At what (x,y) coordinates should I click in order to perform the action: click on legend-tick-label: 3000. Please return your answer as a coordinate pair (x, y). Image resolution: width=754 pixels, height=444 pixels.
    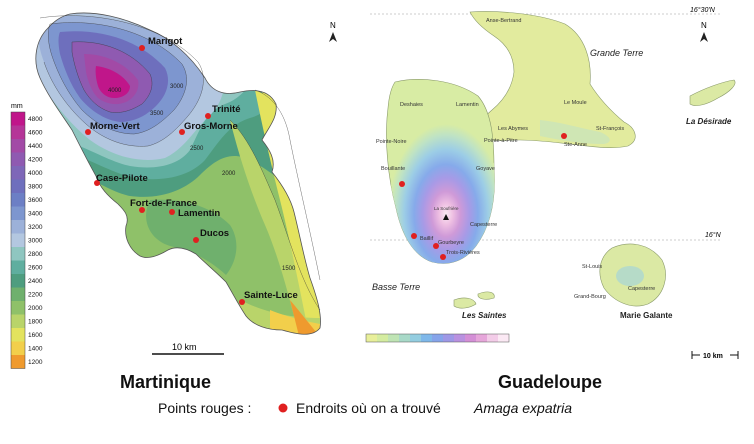
    Looking at the image, I should click on (35, 240).